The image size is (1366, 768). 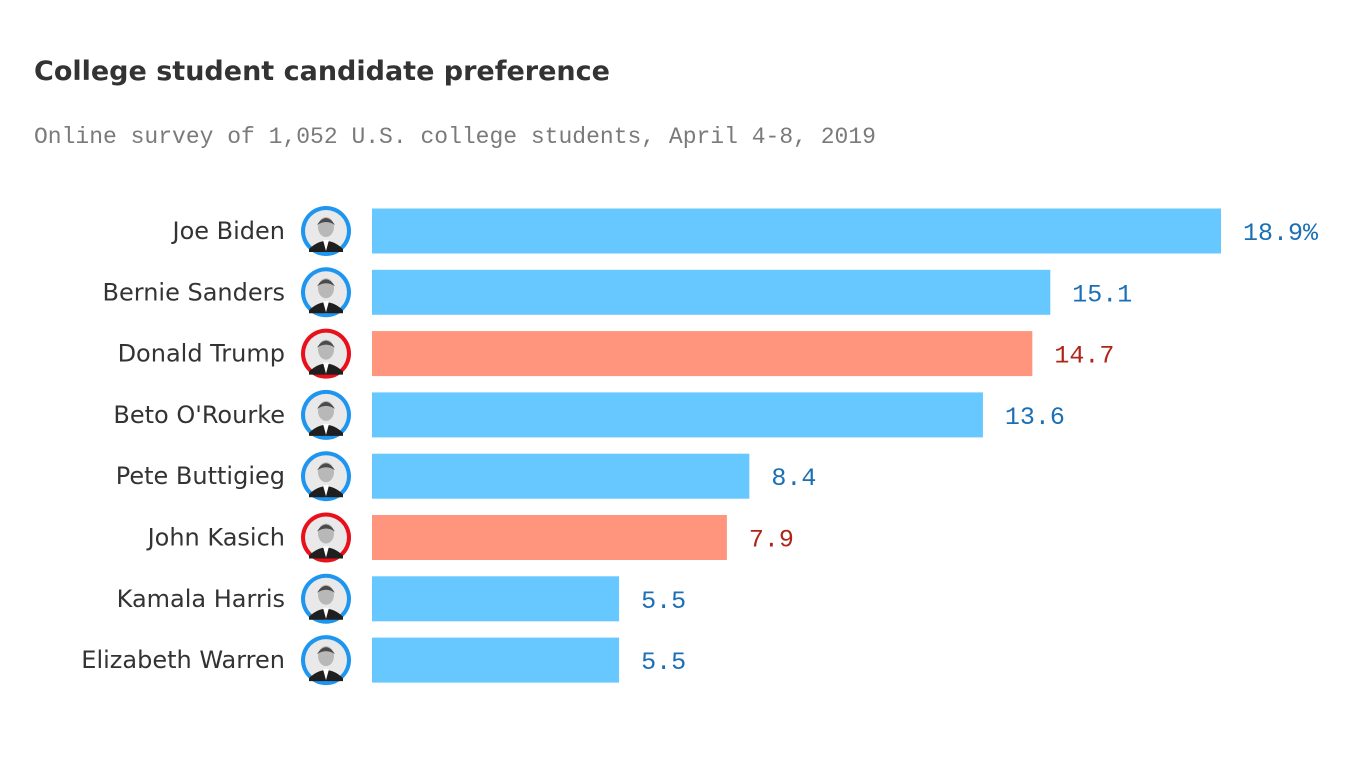 I want to click on bar-value-label: 8.4, so click(x=793, y=478).